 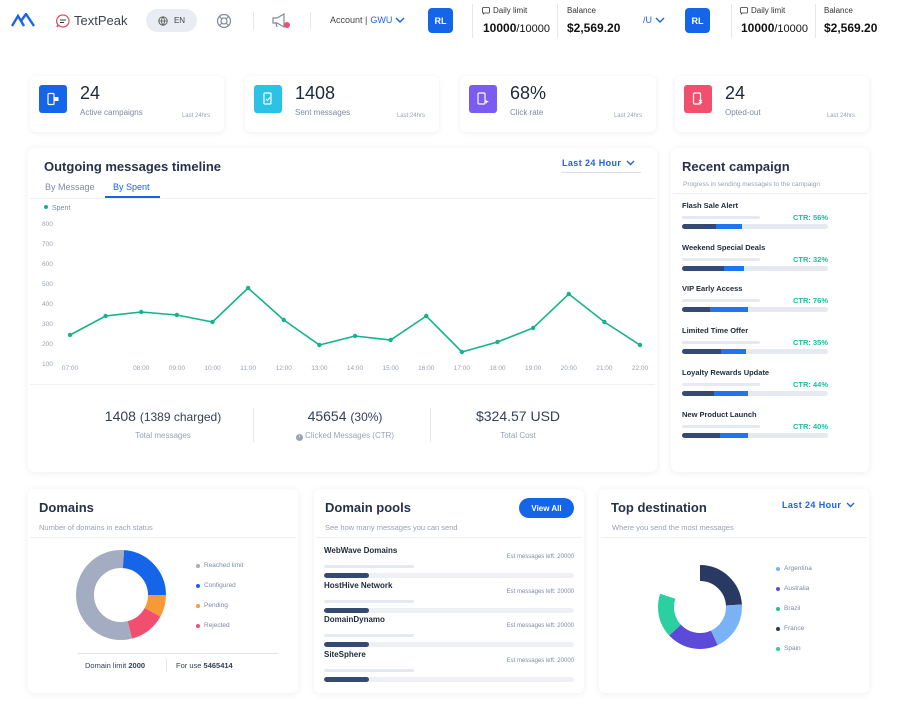 I want to click on x-tick-label: 18:00, so click(x=497, y=368).